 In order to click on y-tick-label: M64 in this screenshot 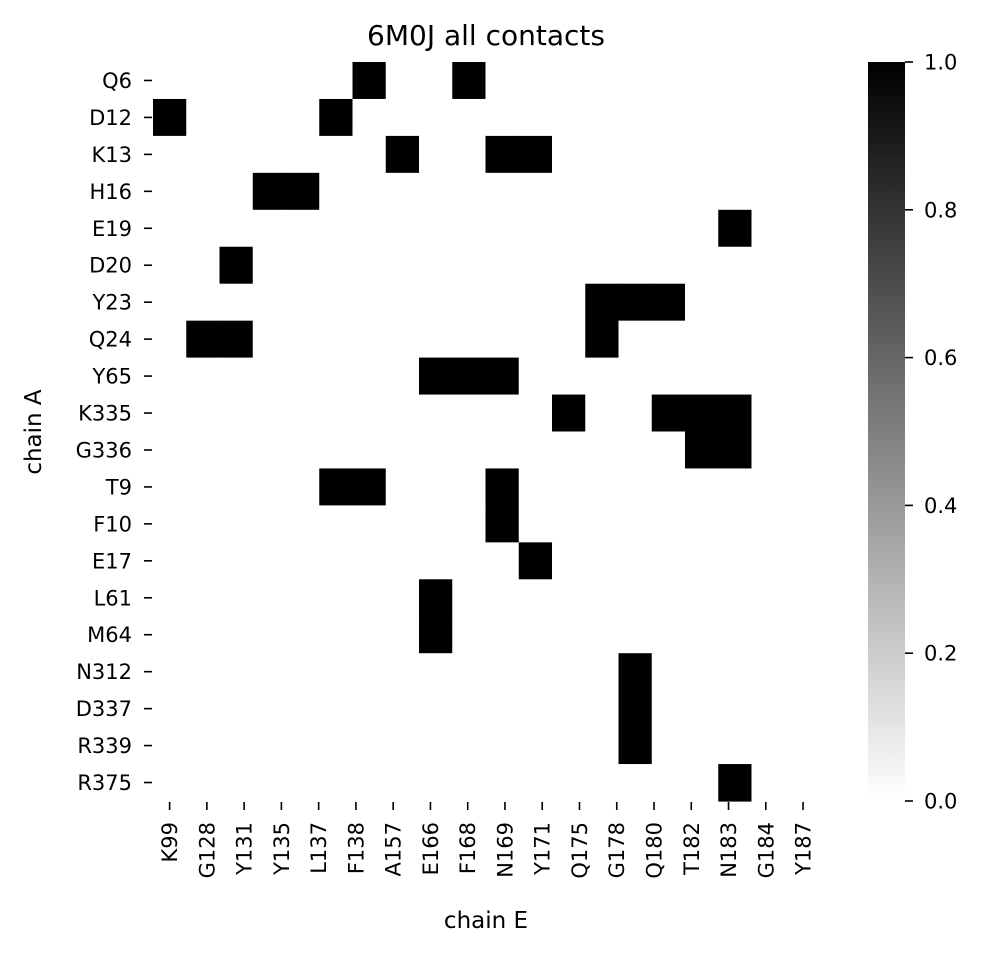, I will do `click(109, 635)`.